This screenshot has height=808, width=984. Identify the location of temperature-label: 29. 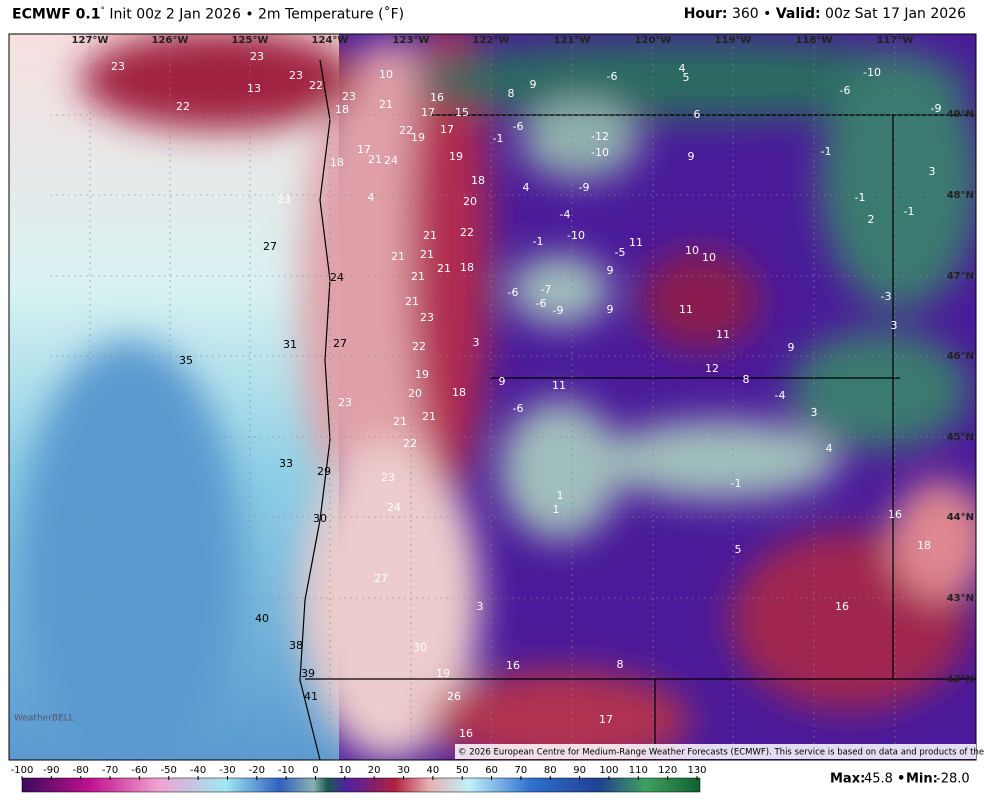
(324, 471).